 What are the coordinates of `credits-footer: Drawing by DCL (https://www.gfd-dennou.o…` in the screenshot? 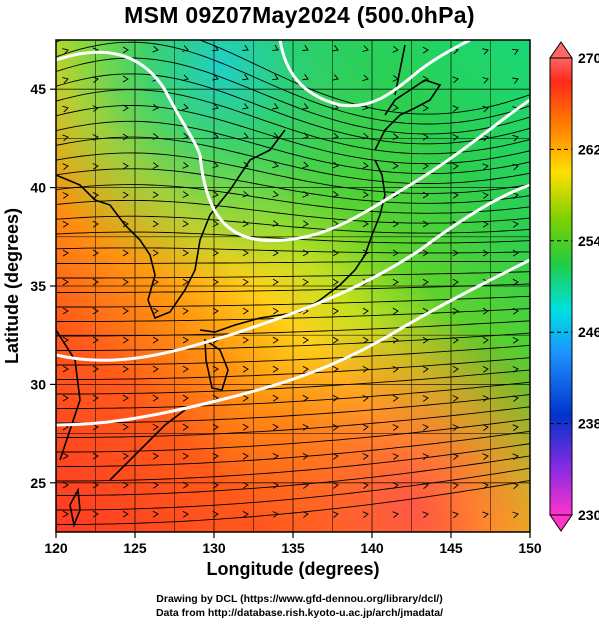 It's located at (299, 606).